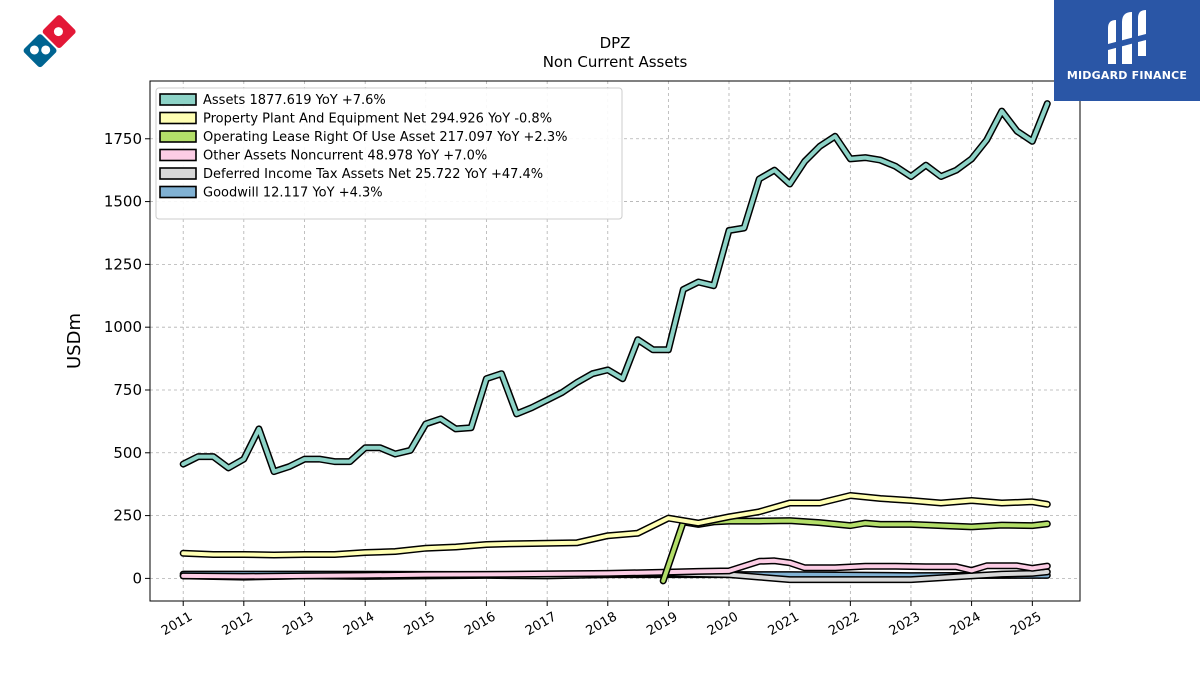 The width and height of the screenshot is (1200, 675). Describe the element at coordinates (420, 624) in the screenshot. I see `x-tick-label: 2015` at that location.